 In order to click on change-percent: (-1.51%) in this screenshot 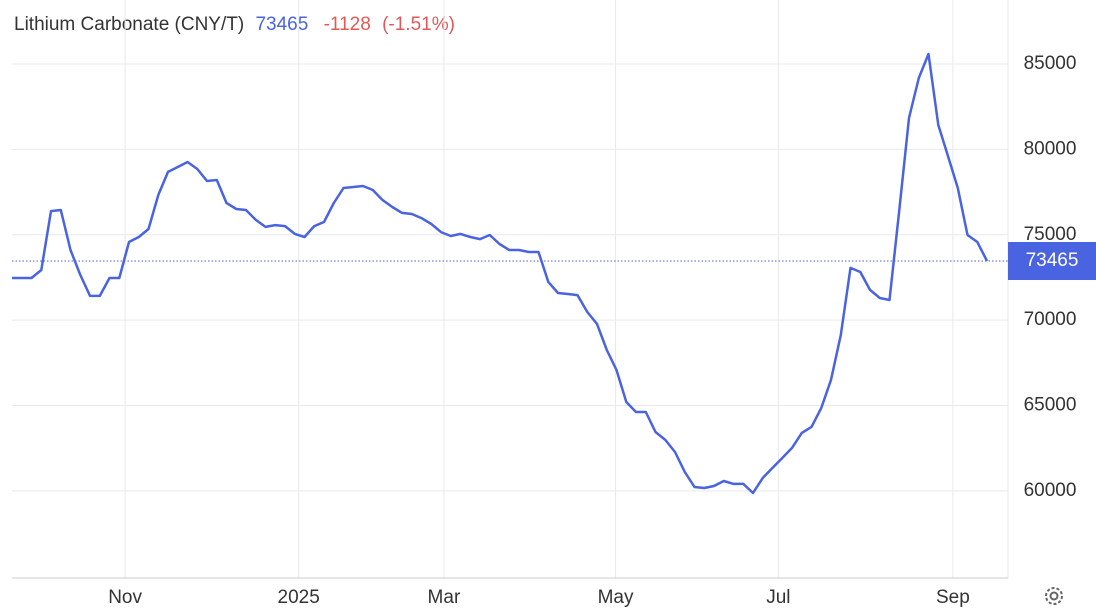, I will do `click(418, 24)`.